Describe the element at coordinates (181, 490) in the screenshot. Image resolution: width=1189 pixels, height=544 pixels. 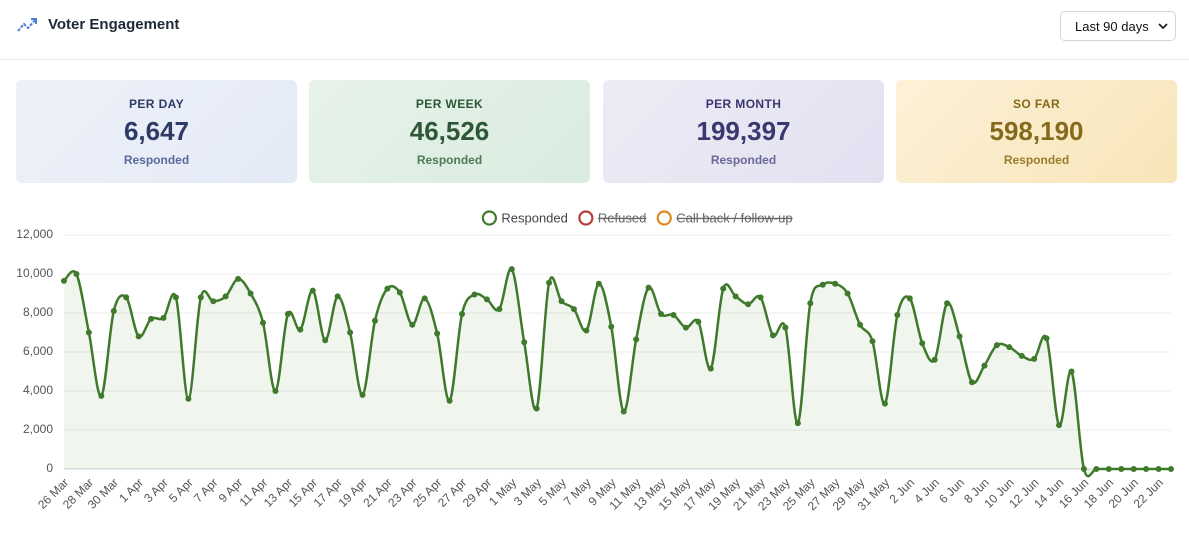
I see `x-tick-label: 5 Apr` at that location.